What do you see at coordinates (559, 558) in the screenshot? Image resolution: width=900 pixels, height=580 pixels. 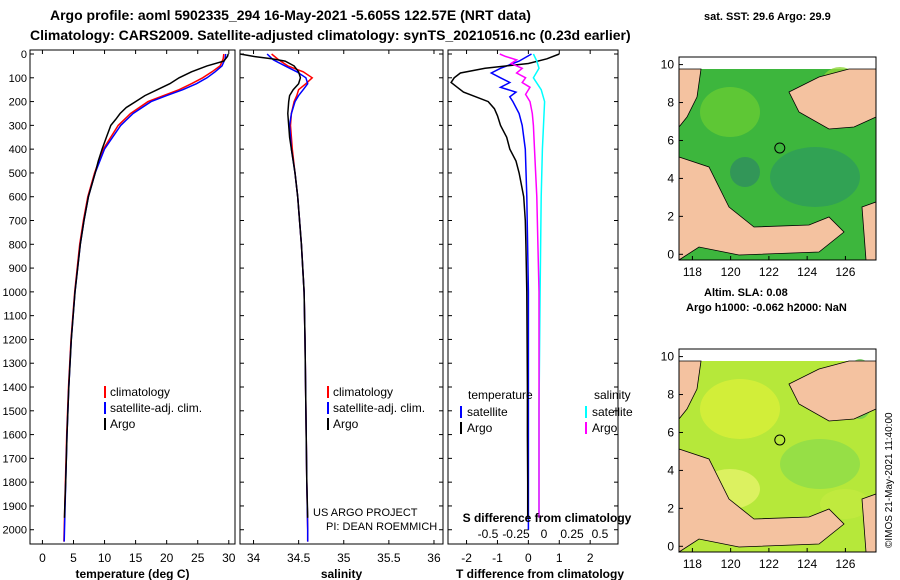 I see `x-tick-label: 1` at bounding box center [559, 558].